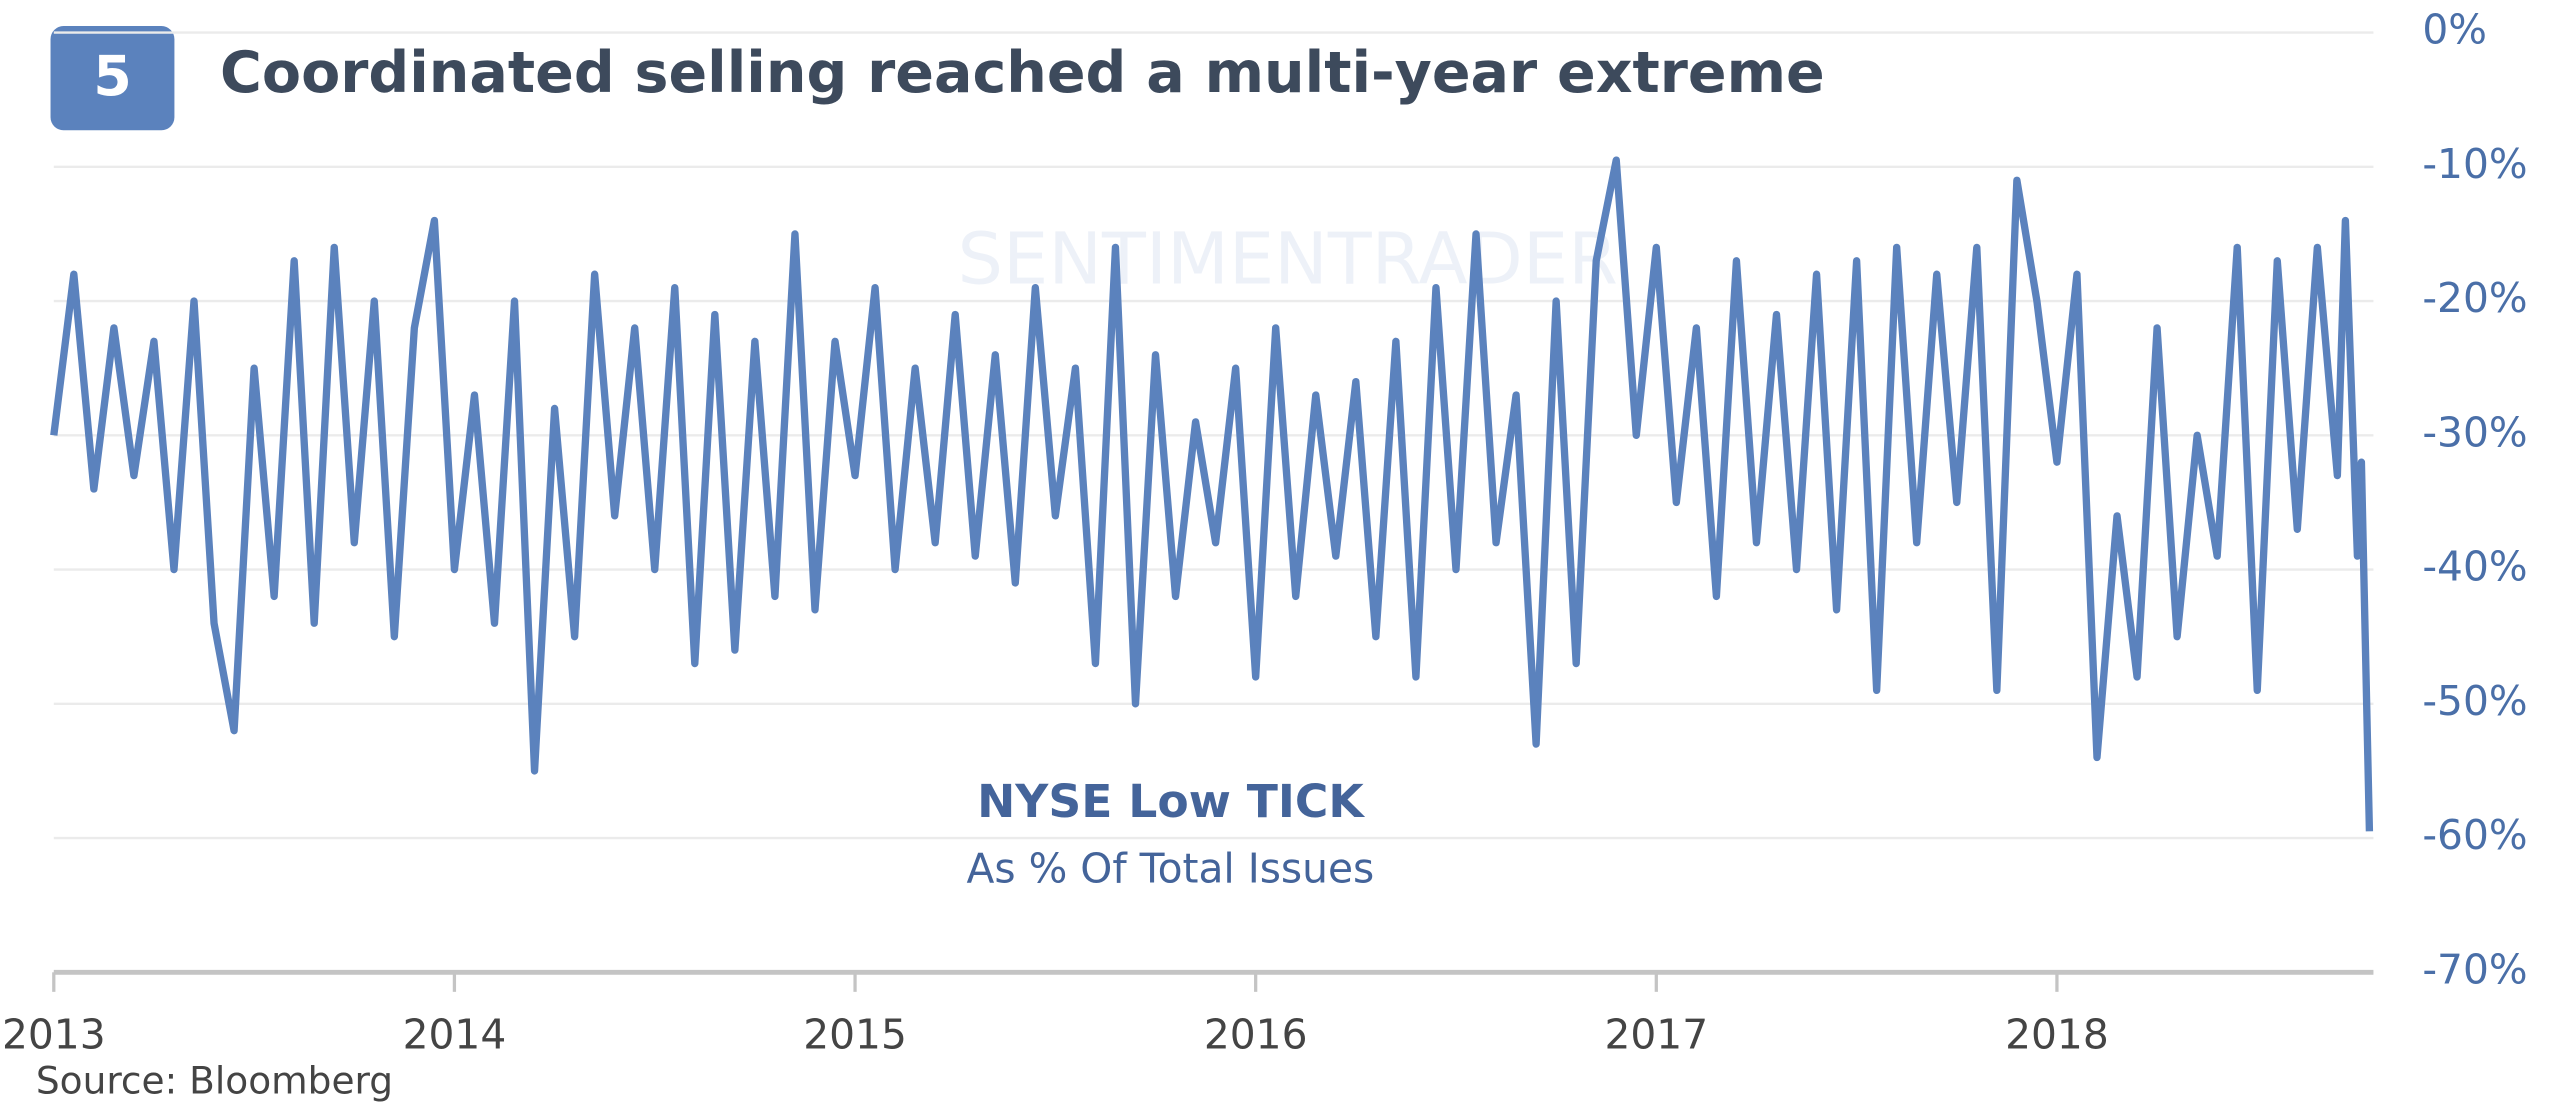 The height and width of the screenshot is (1114, 2556). What do you see at coordinates (1288, 258) in the screenshot?
I see `watermark: SENTIMENTRADER` at bounding box center [1288, 258].